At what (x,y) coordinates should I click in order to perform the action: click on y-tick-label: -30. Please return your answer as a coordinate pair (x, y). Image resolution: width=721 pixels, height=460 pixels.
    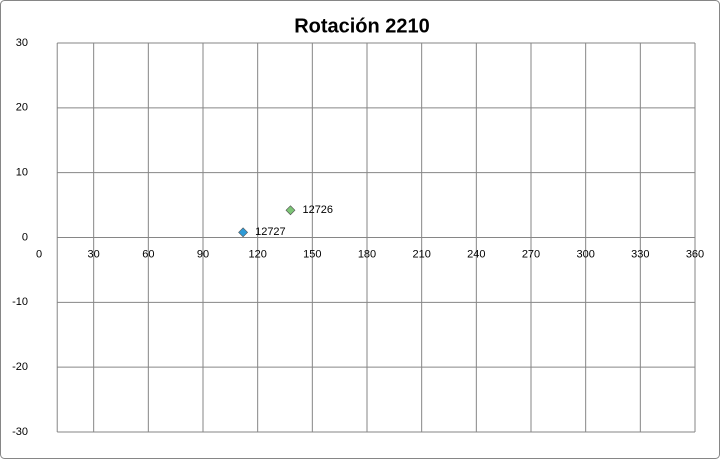
    Looking at the image, I should click on (20, 432).